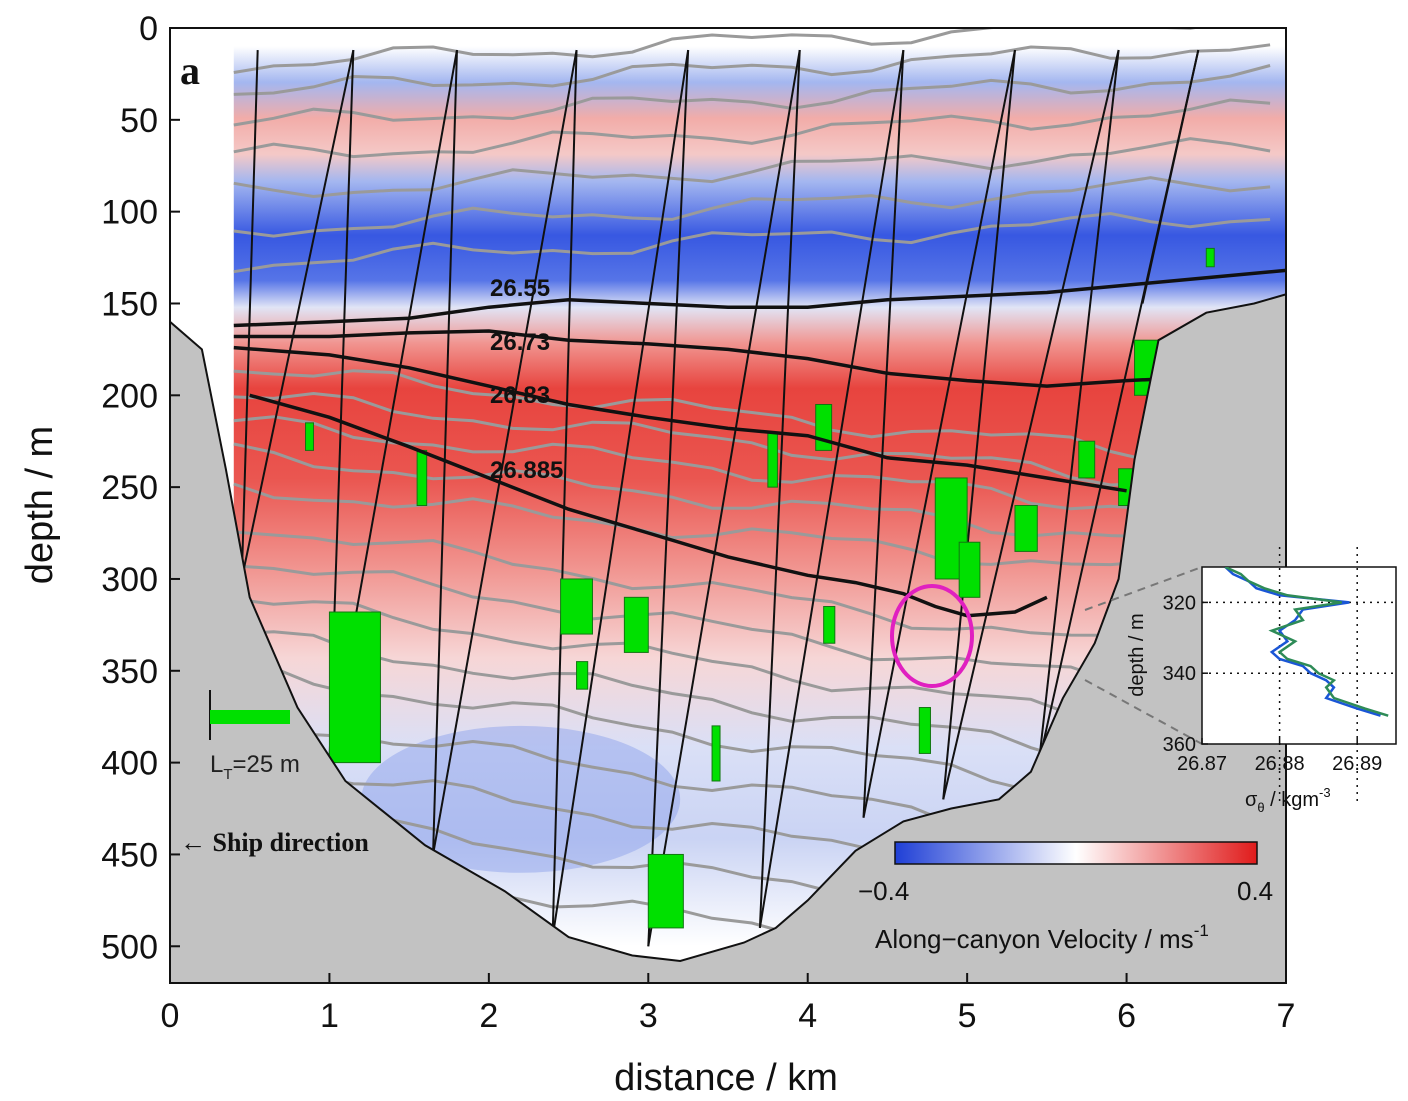 This screenshot has width=1408, height=1101. Describe the element at coordinates (129, 396) in the screenshot. I see `y-tick-label: 200` at that location.